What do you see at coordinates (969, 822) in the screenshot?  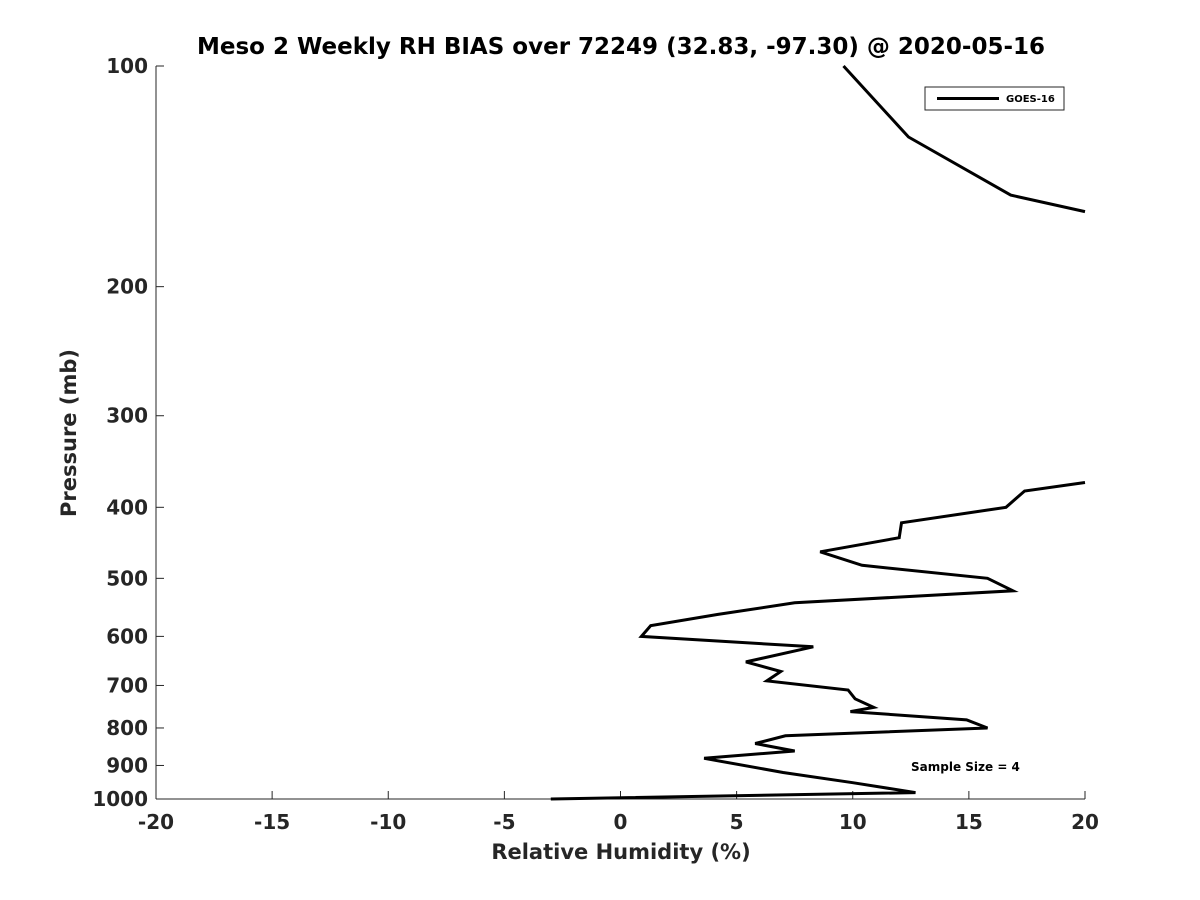 I see `x-tick-label: 15` at bounding box center [969, 822].